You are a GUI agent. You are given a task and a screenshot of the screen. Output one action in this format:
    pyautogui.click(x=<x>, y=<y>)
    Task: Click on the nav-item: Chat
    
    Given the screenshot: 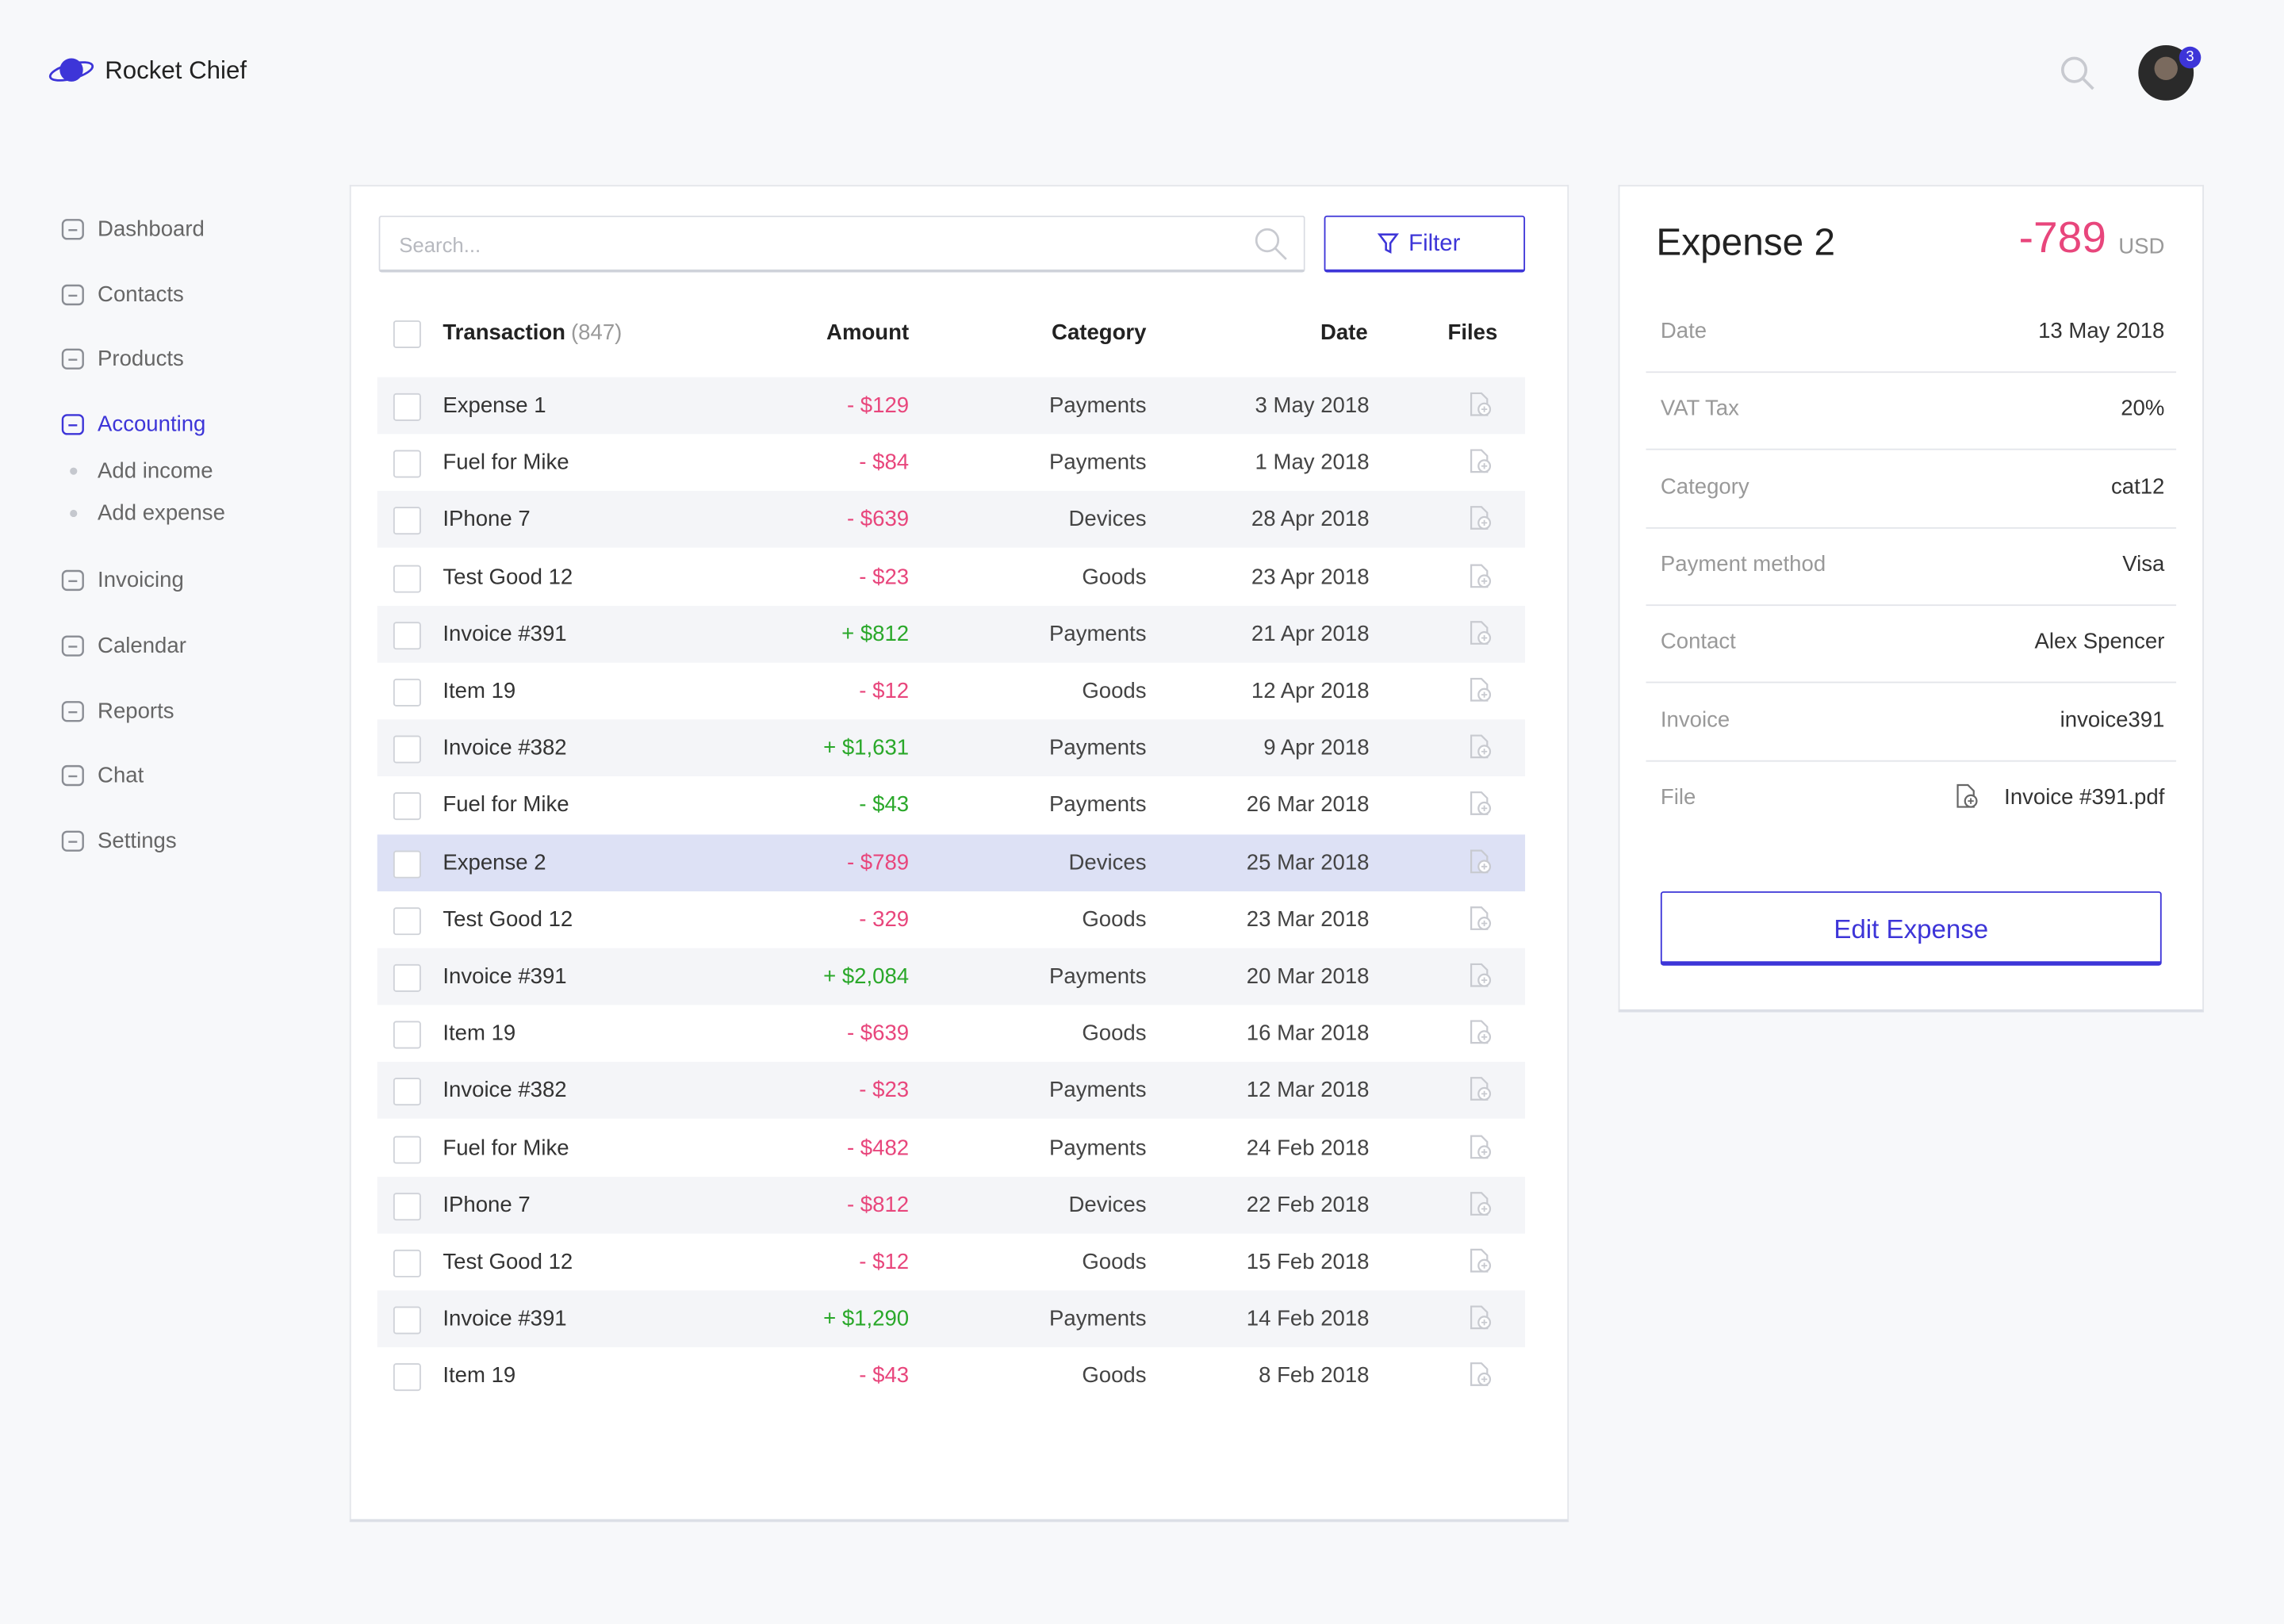 What is the action you would take?
    pyautogui.click(x=121, y=776)
    